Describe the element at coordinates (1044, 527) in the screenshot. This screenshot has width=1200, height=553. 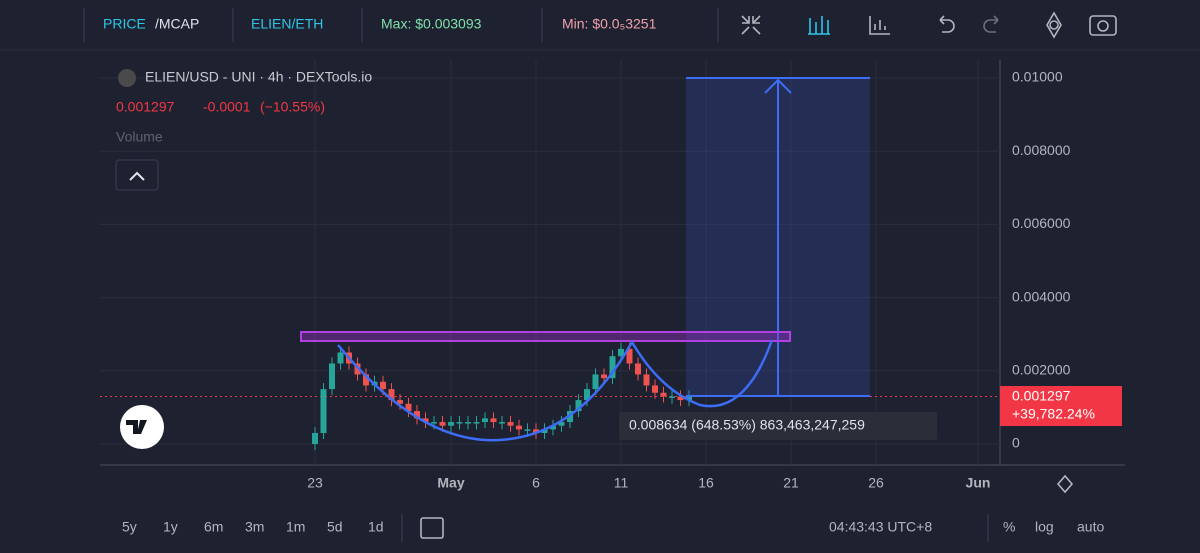
I see `log-toggle: log` at that location.